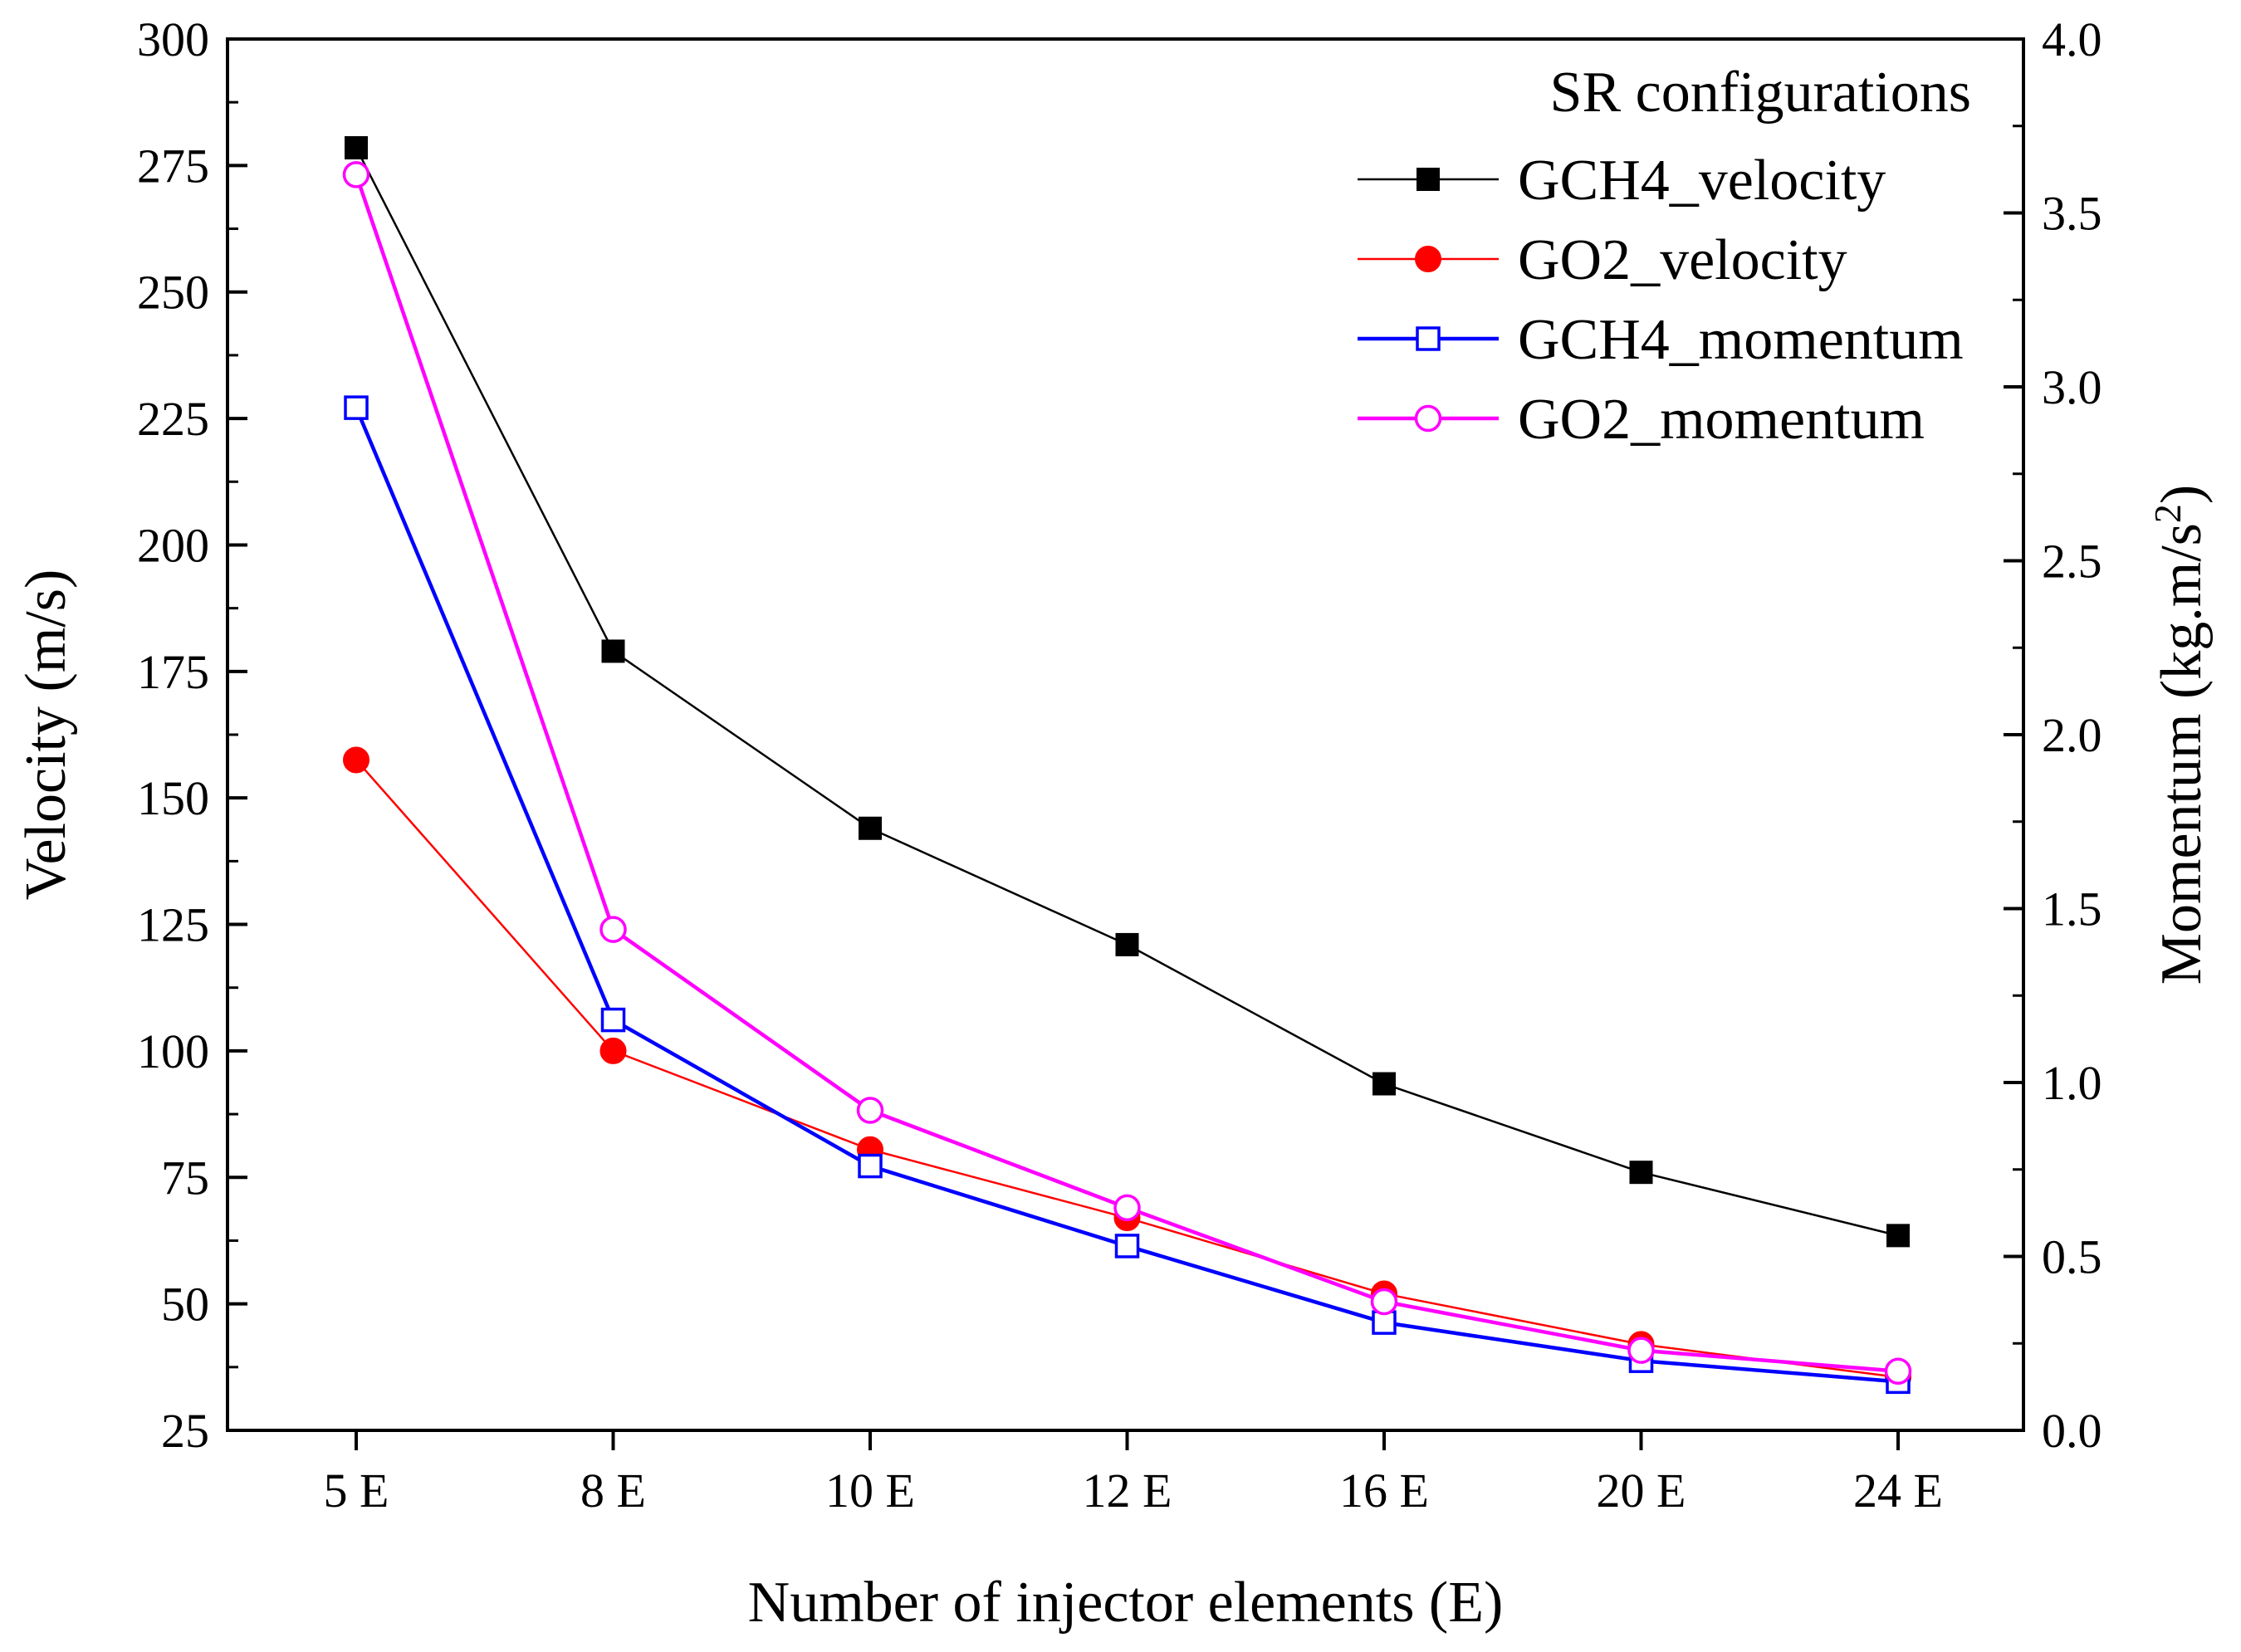 Image resolution: width=2241 pixels, height=1652 pixels. Describe the element at coordinates (1126, 1603) in the screenshot. I see `x-axis-title: Number of injector elements (E)` at that location.